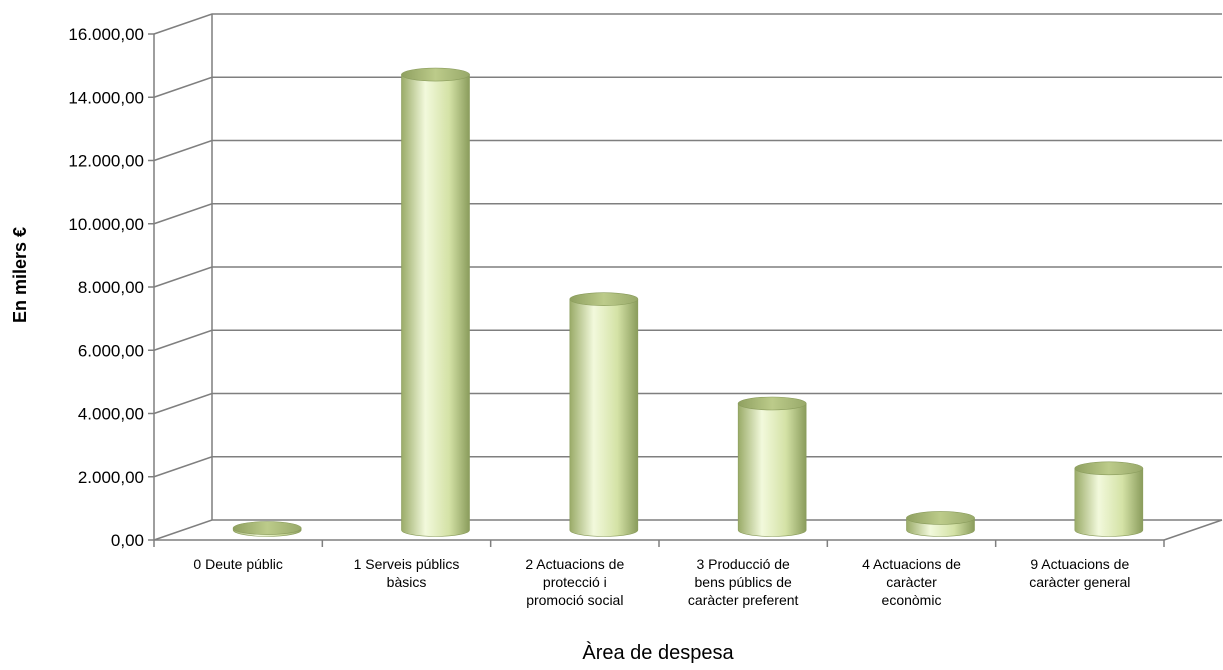 The width and height of the screenshot is (1223, 670). I want to click on y-tick-label-5: 10.000,00, so click(106, 224).